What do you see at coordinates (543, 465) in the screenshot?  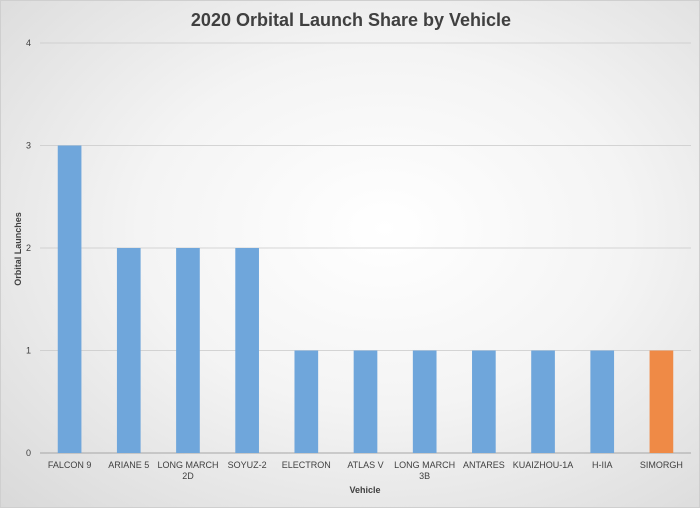 I see `x-tick-label: KUAIZHOU-1A` at bounding box center [543, 465].